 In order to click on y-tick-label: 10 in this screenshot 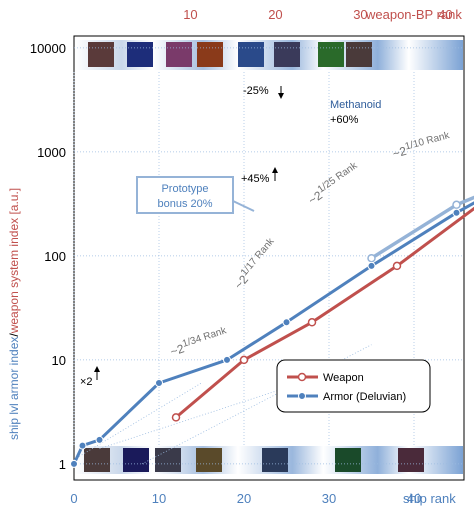, I will do `click(59, 360)`.